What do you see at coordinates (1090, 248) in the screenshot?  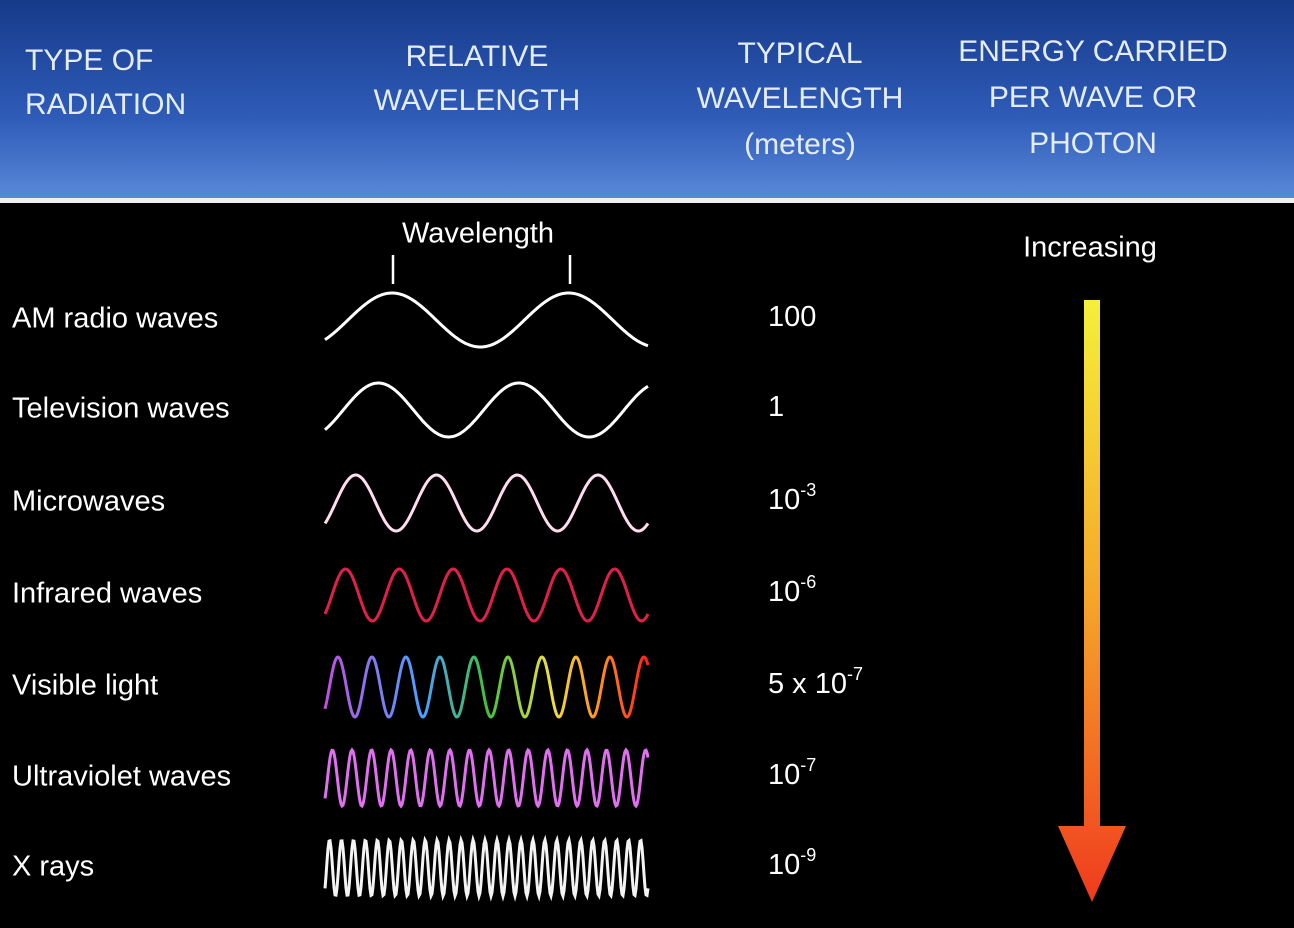 I see `energy-label: Increasing` at bounding box center [1090, 248].